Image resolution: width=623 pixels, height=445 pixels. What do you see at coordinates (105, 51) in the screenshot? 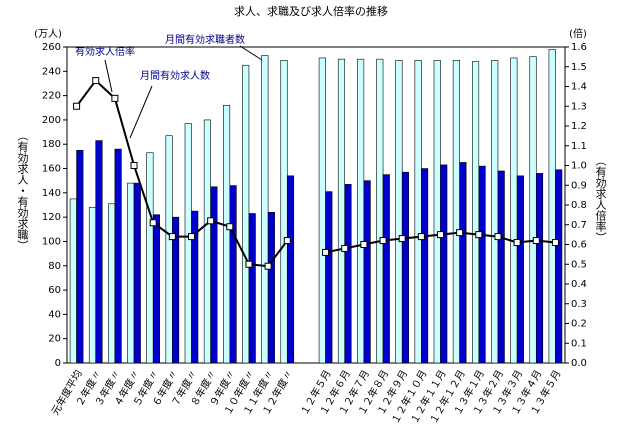
I see `series-annotation: 有効求人倍率` at bounding box center [105, 51].